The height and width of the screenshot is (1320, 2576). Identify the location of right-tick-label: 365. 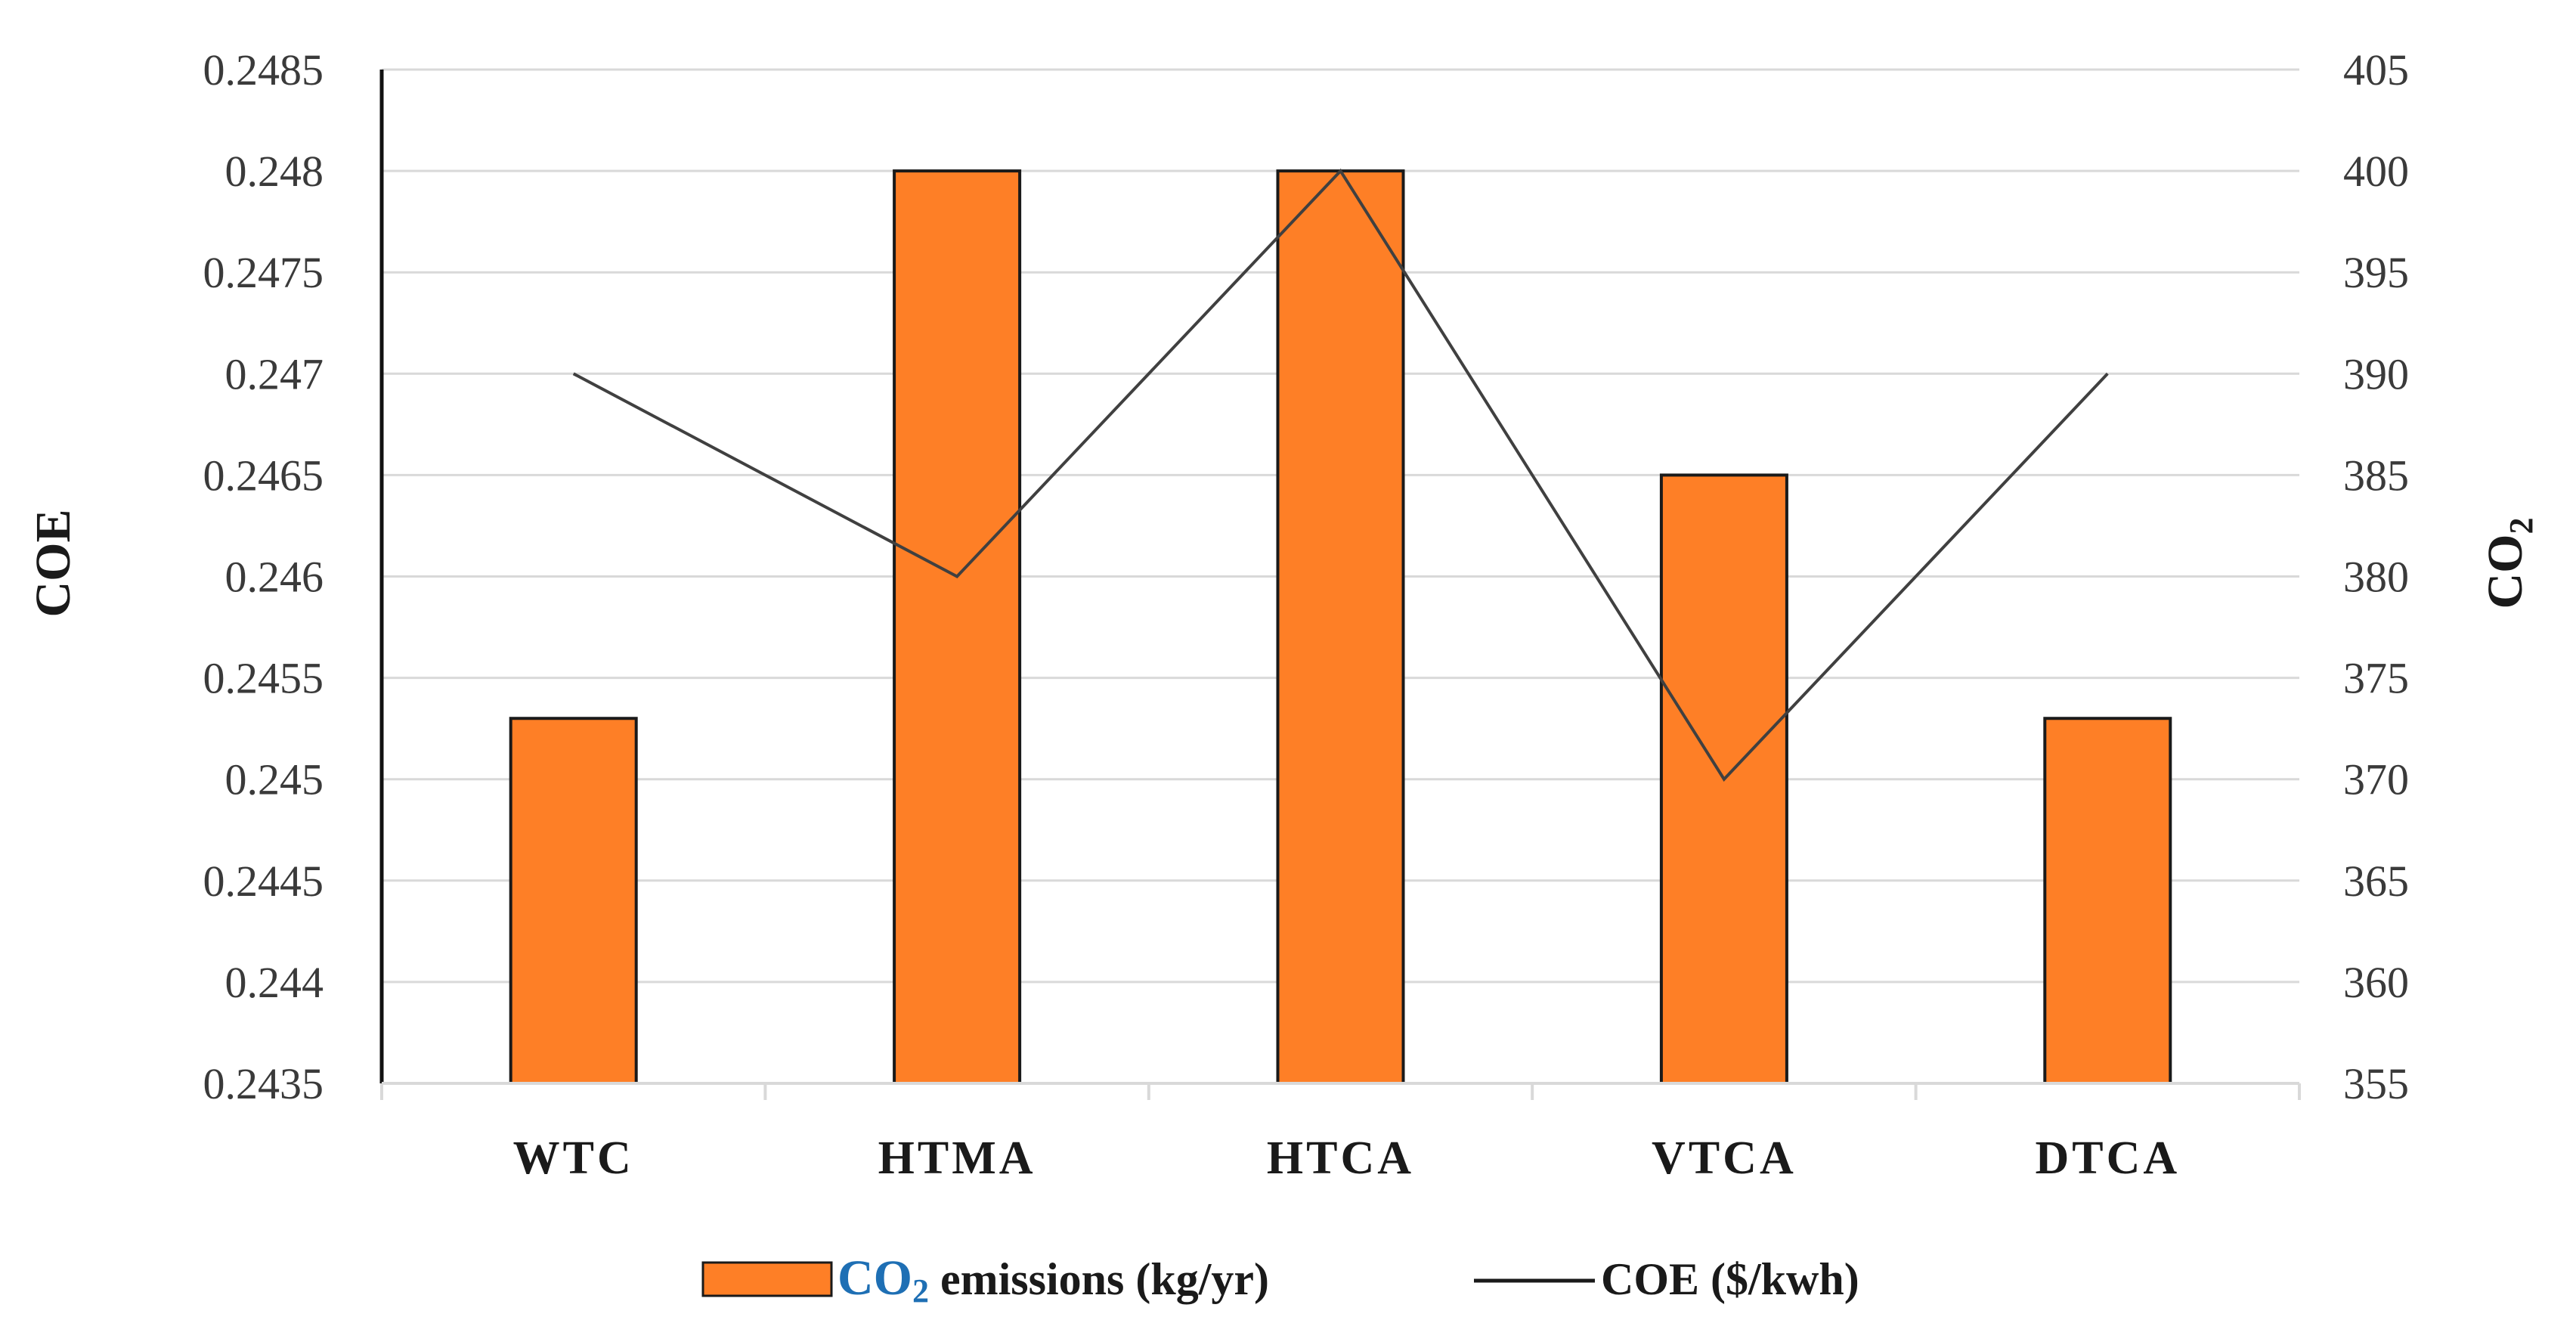
(2376, 882).